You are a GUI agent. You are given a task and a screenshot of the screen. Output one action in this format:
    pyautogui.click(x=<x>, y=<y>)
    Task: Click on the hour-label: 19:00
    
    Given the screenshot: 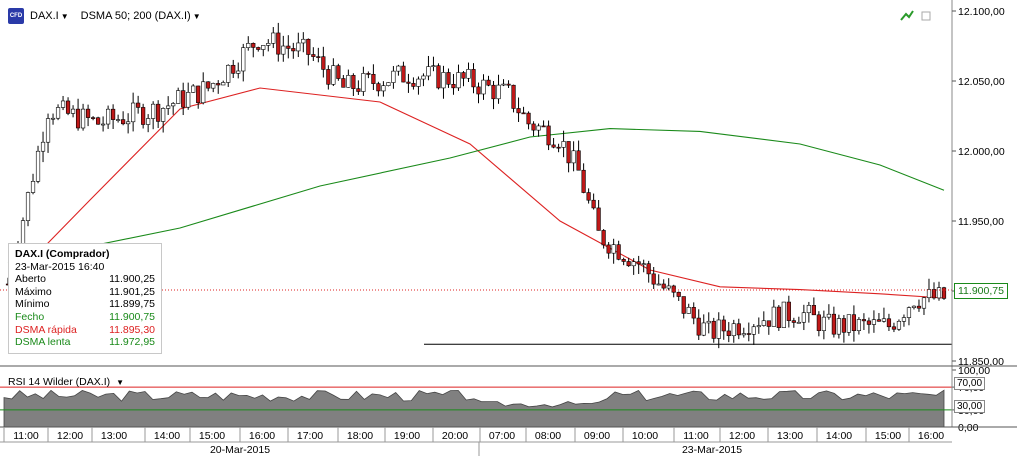 What is the action you would take?
    pyautogui.click(x=407, y=436)
    